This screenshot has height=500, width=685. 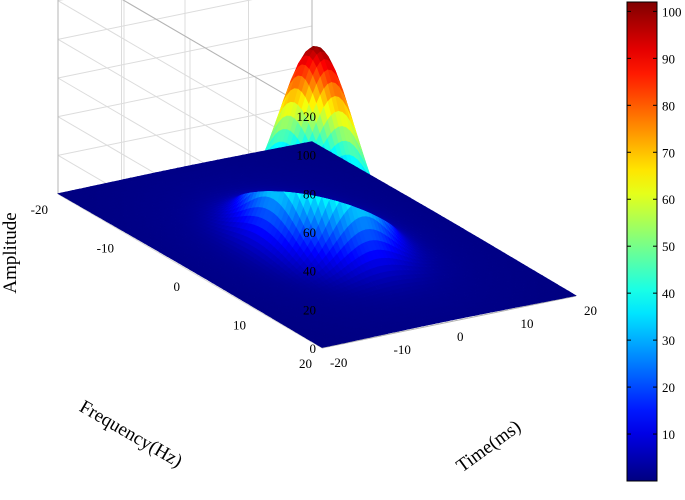 What do you see at coordinates (338, 362) in the screenshot?
I see `x-tick-label: -20` at bounding box center [338, 362].